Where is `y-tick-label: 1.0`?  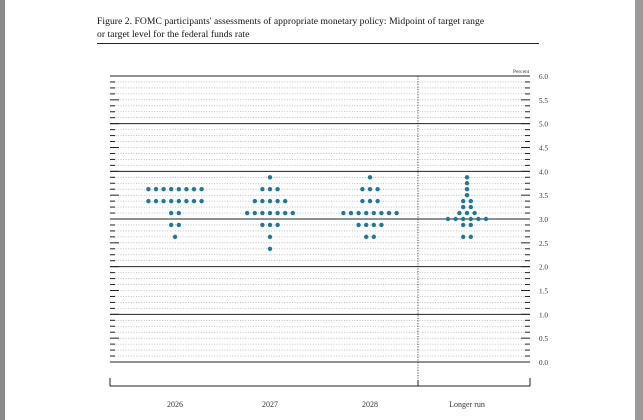
y-tick-label: 1.0 is located at coordinates (543, 315).